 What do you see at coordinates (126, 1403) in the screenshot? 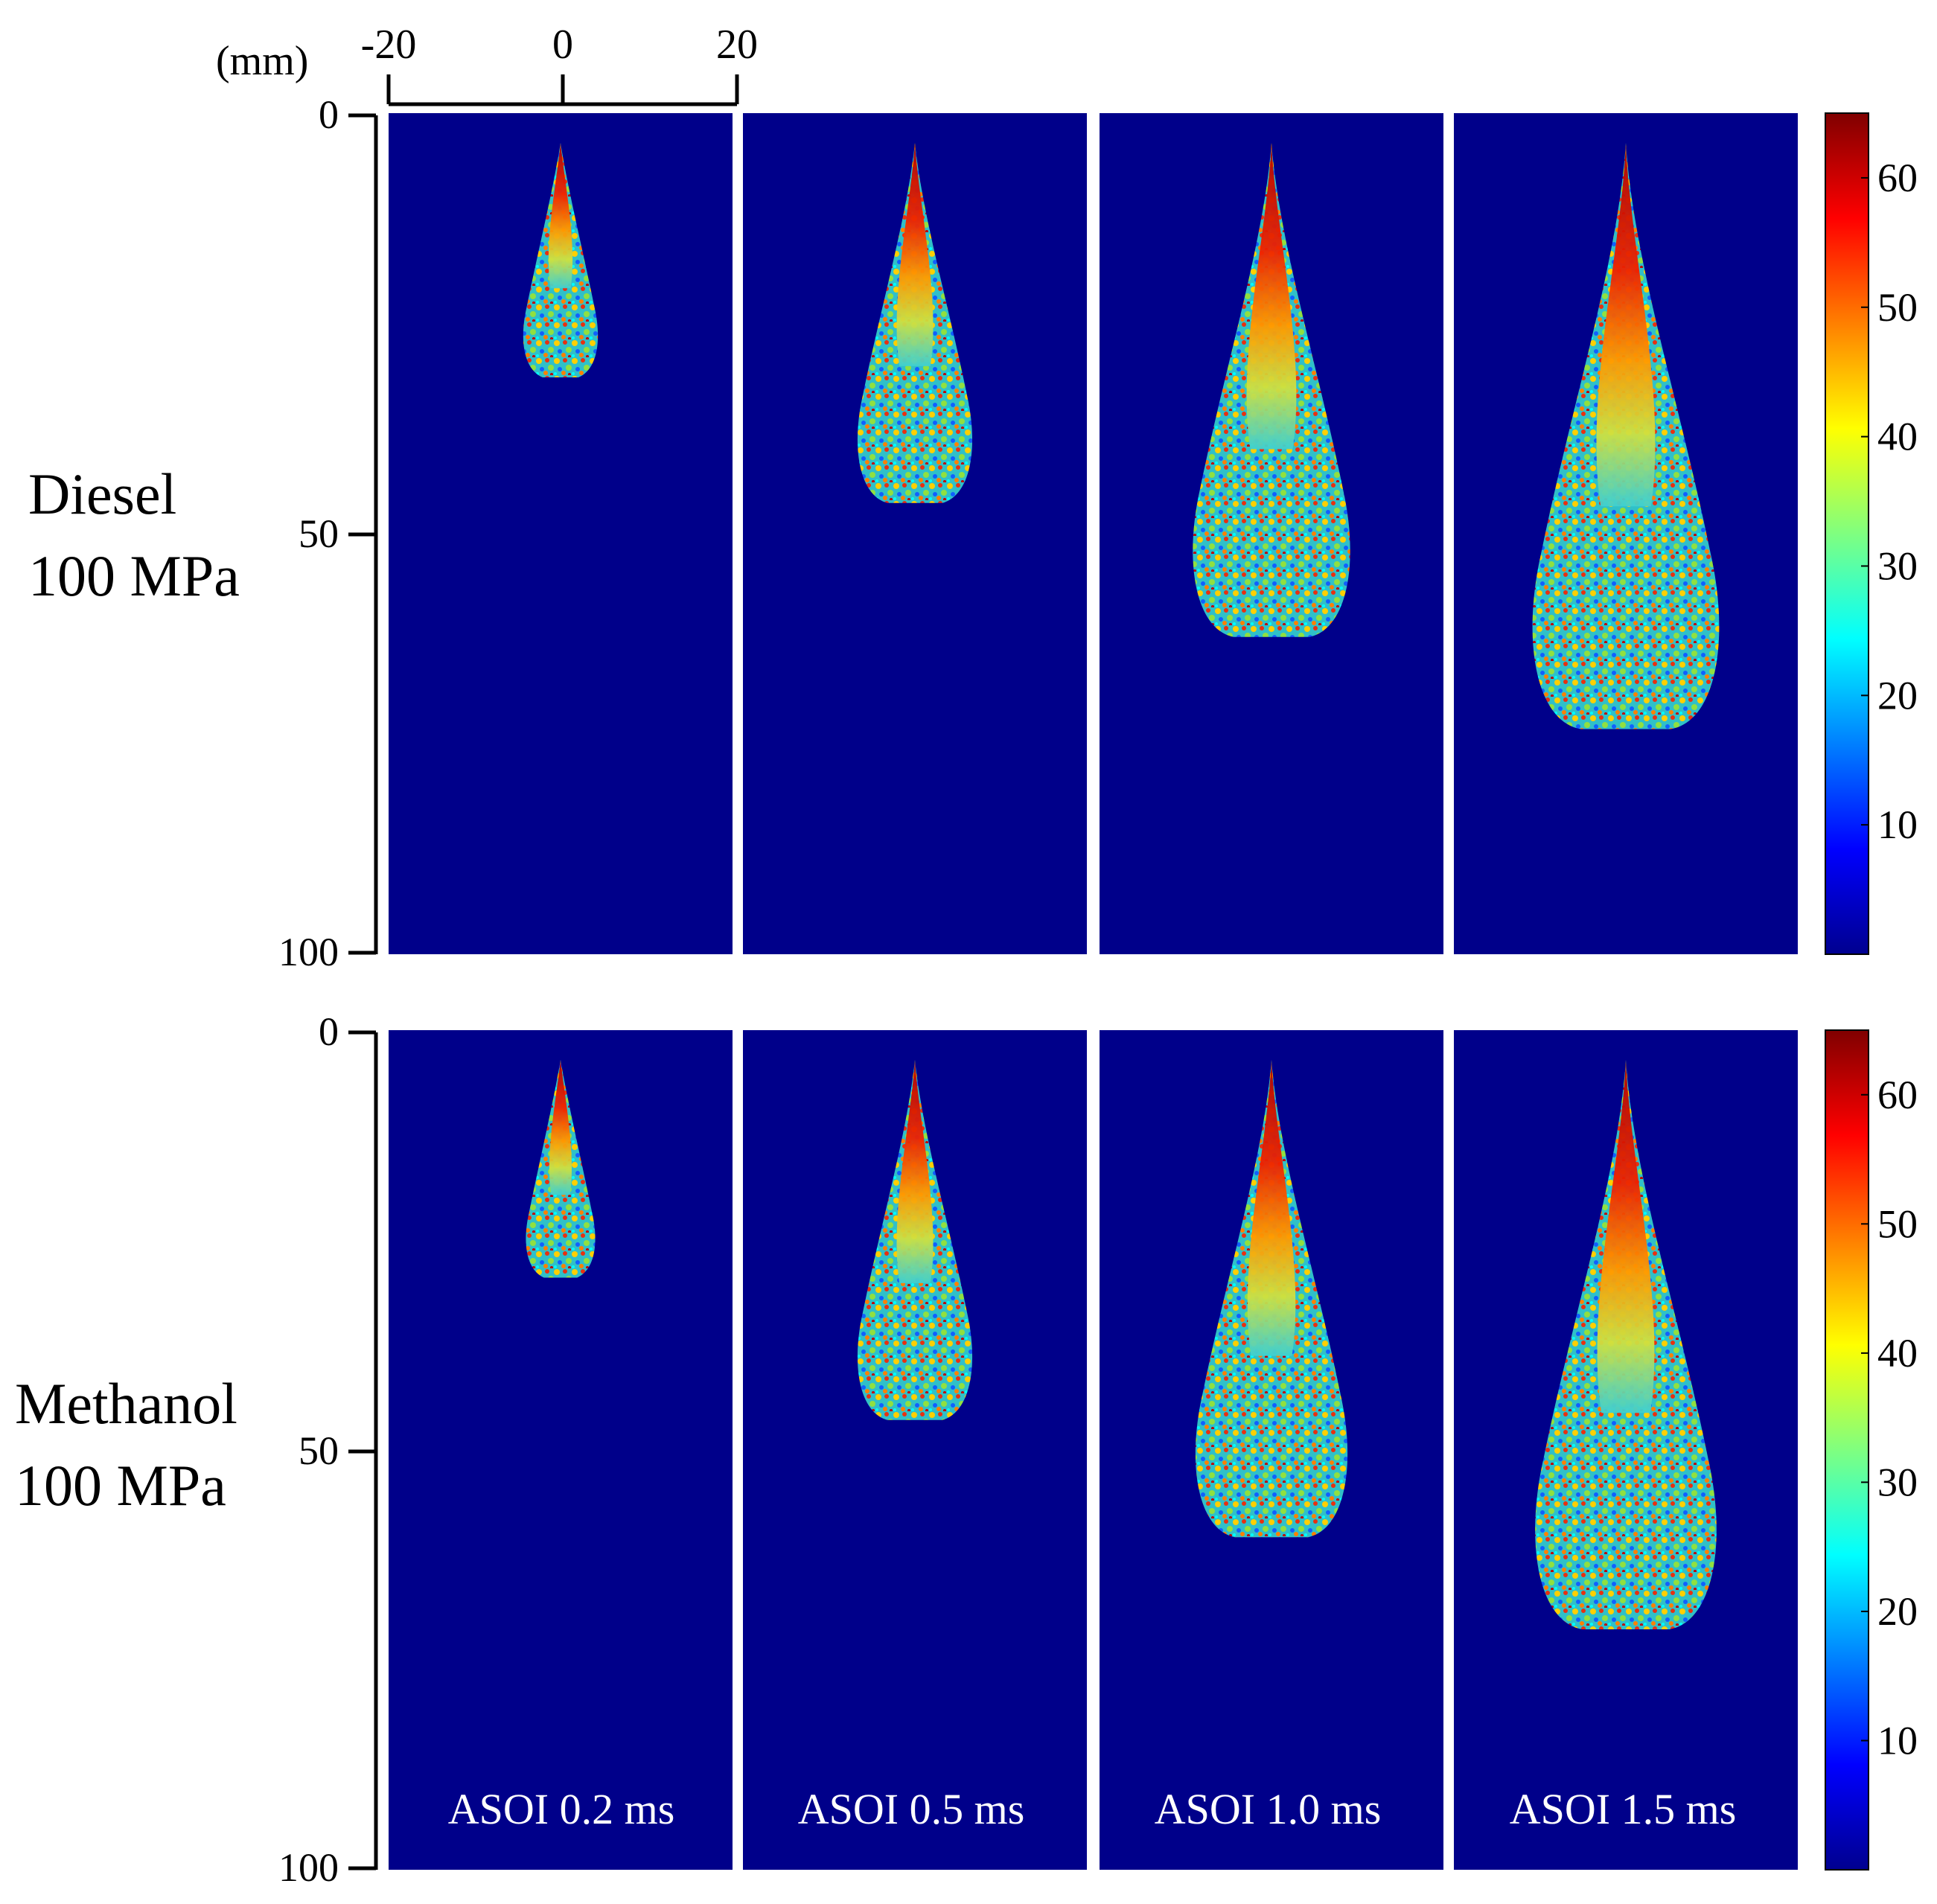
I see `row-fuel-label: Methanol` at bounding box center [126, 1403].